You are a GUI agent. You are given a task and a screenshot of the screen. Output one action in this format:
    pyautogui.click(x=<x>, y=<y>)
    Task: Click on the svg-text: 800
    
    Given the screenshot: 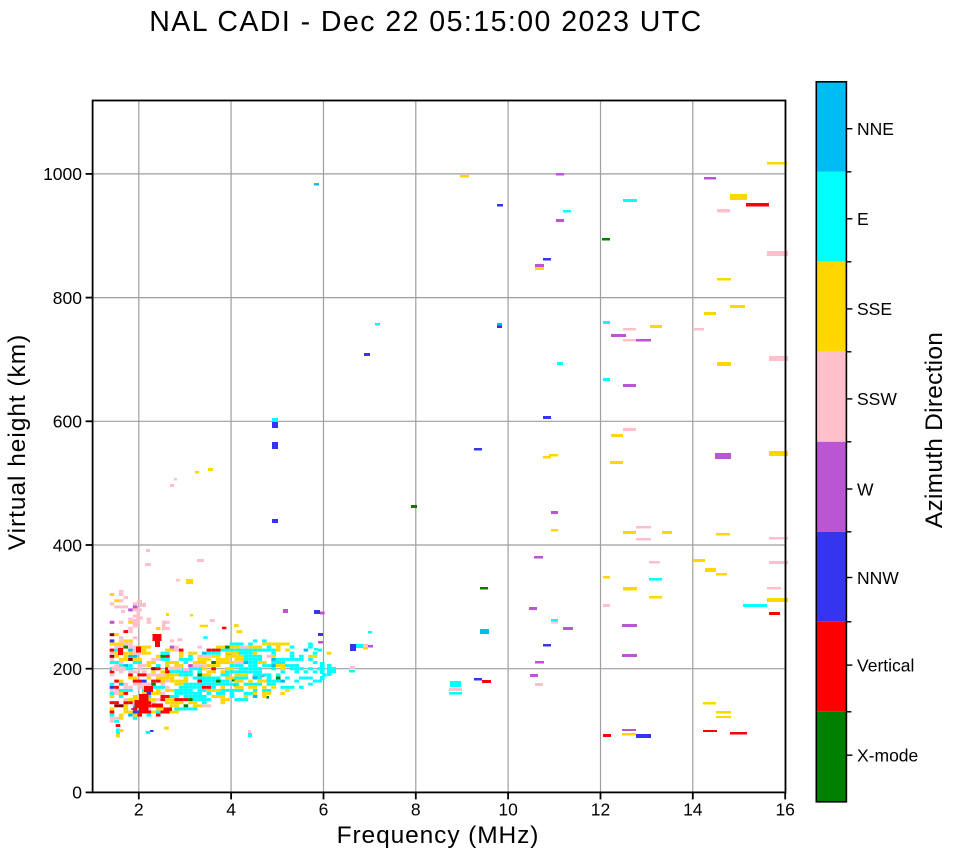 What is the action you would take?
    pyautogui.click(x=67, y=298)
    